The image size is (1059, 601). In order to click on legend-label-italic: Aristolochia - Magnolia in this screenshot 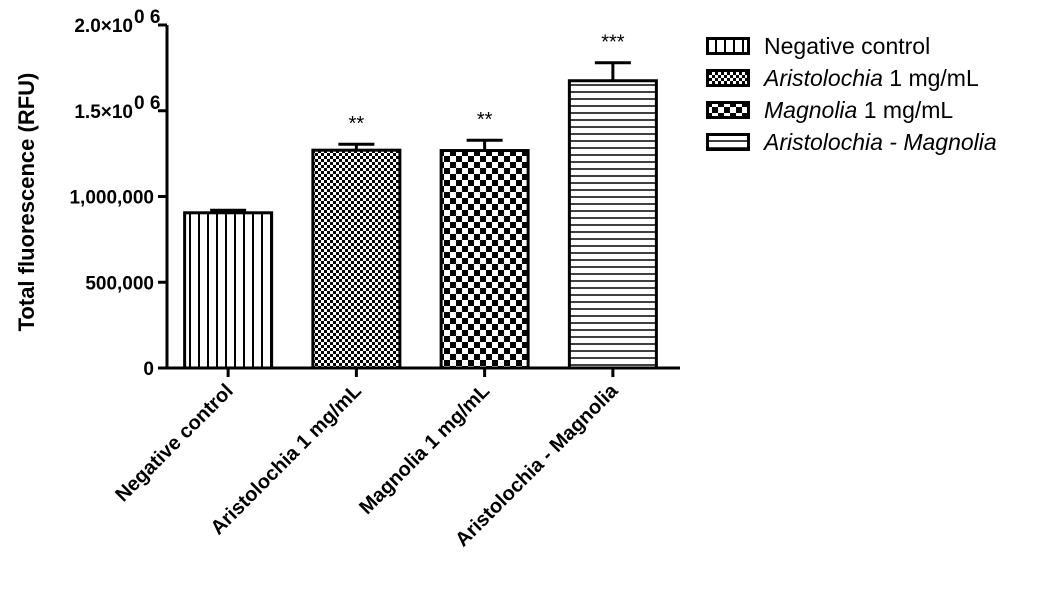, I will do `click(880, 141)`.